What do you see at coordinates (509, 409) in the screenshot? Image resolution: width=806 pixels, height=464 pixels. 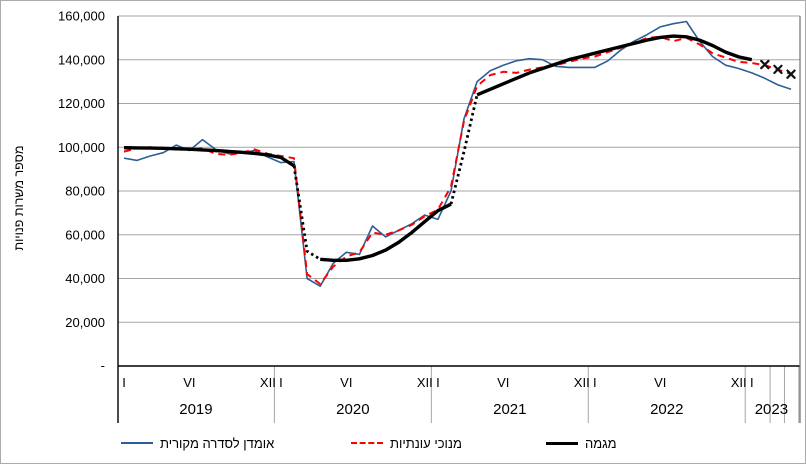 I see `x-axis-year-label: 2021` at bounding box center [509, 409].